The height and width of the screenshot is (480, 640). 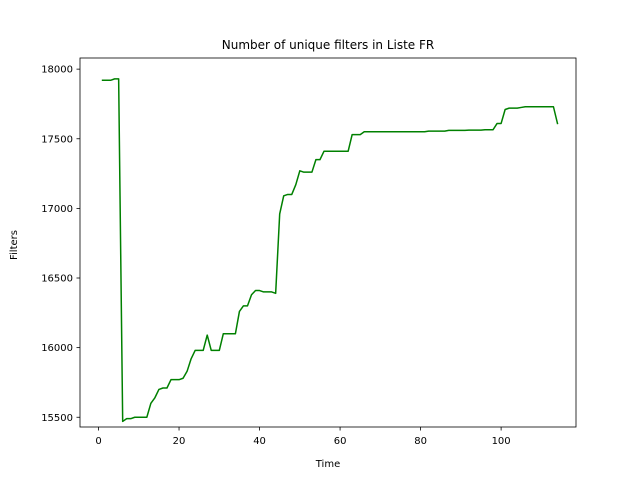 What do you see at coordinates (98, 441) in the screenshot?
I see `x-tick-label: 0` at bounding box center [98, 441].